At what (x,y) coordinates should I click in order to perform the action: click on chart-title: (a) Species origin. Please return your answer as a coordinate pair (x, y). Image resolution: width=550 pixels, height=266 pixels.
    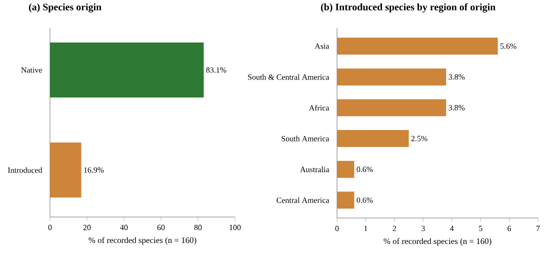
    Looking at the image, I should click on (65, 8).